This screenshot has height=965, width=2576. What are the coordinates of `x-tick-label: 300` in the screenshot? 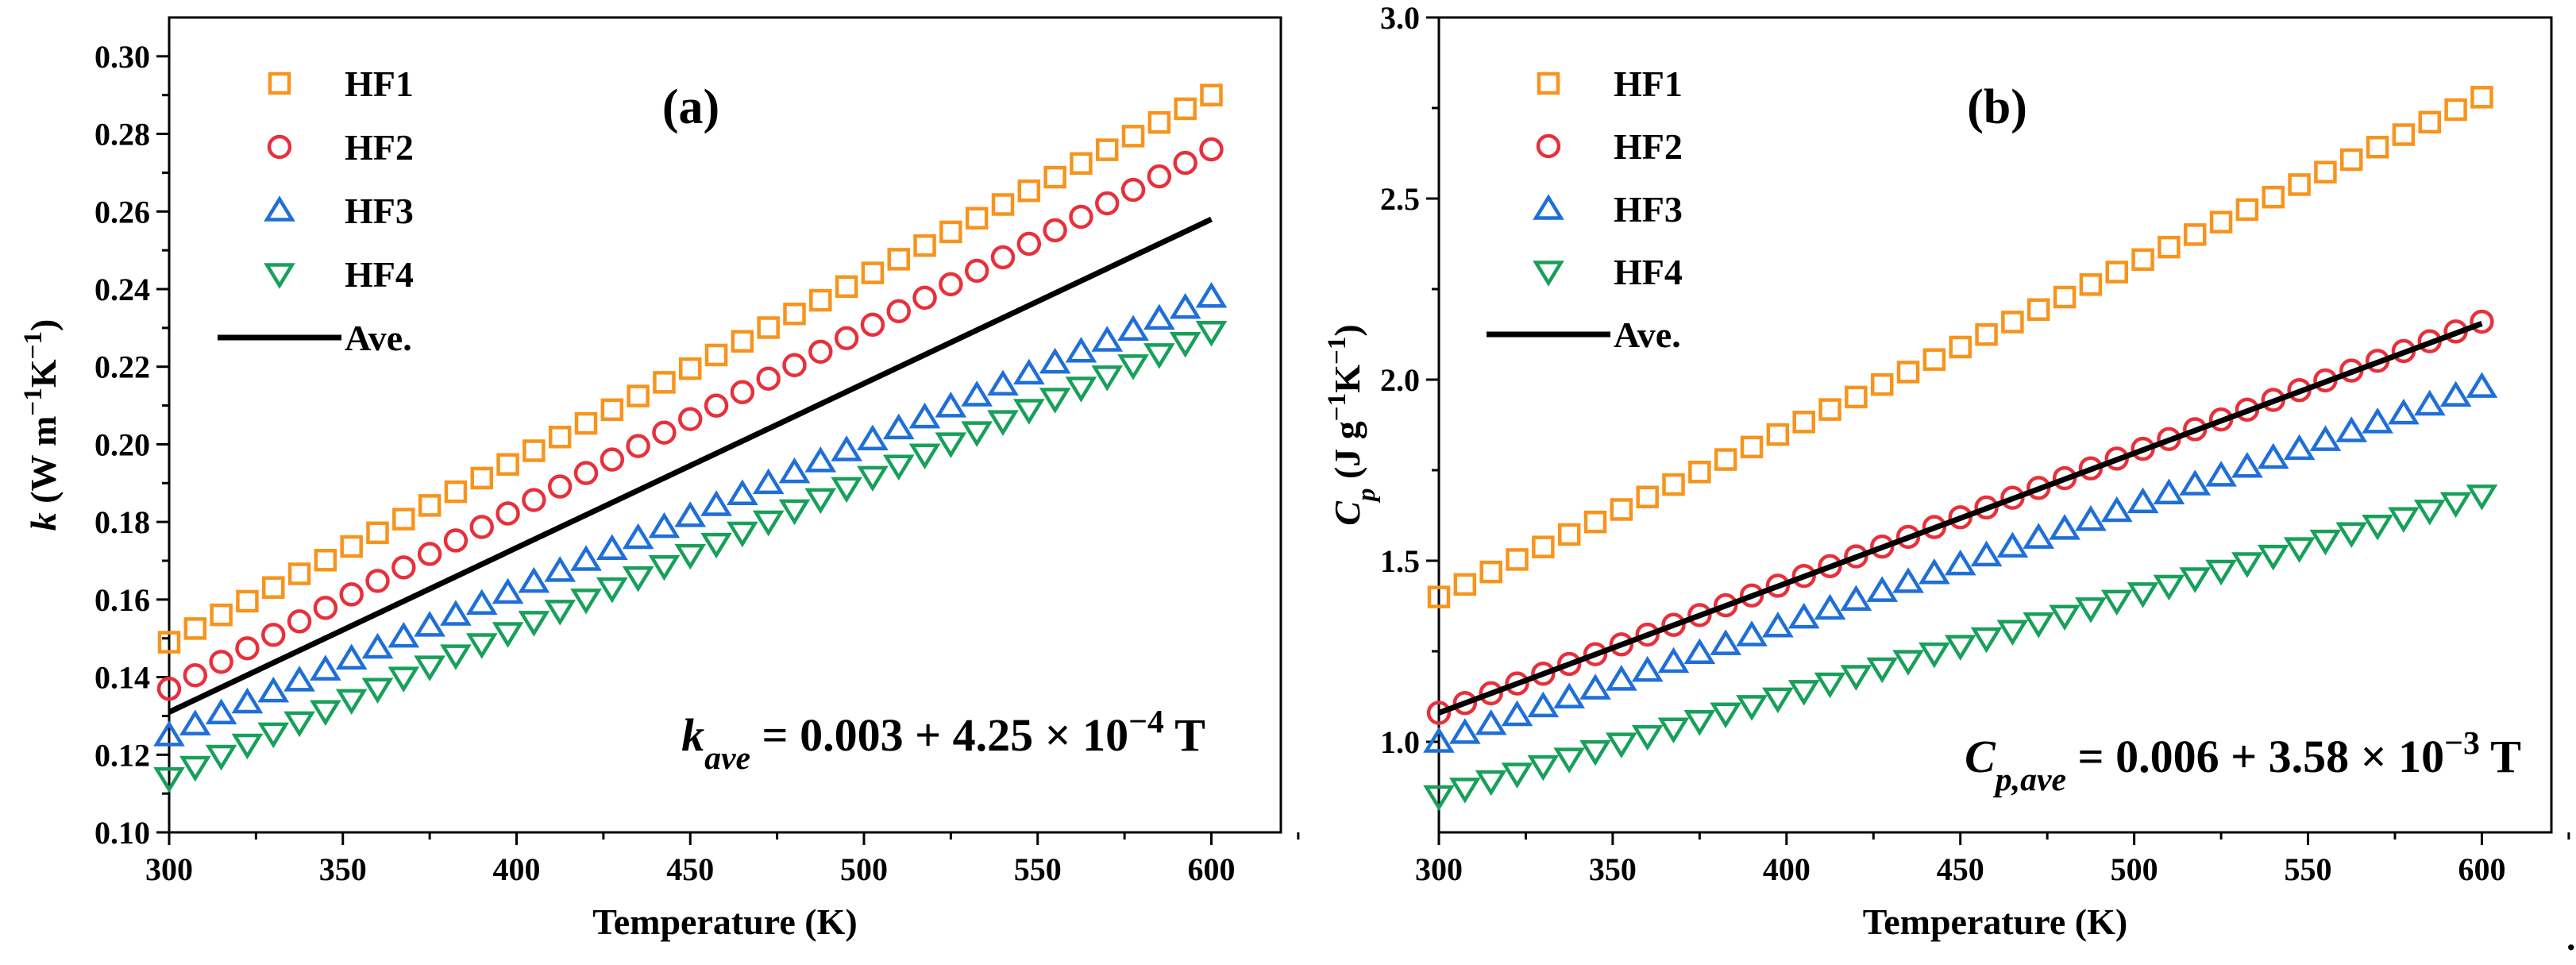 It's located at (169, 869).